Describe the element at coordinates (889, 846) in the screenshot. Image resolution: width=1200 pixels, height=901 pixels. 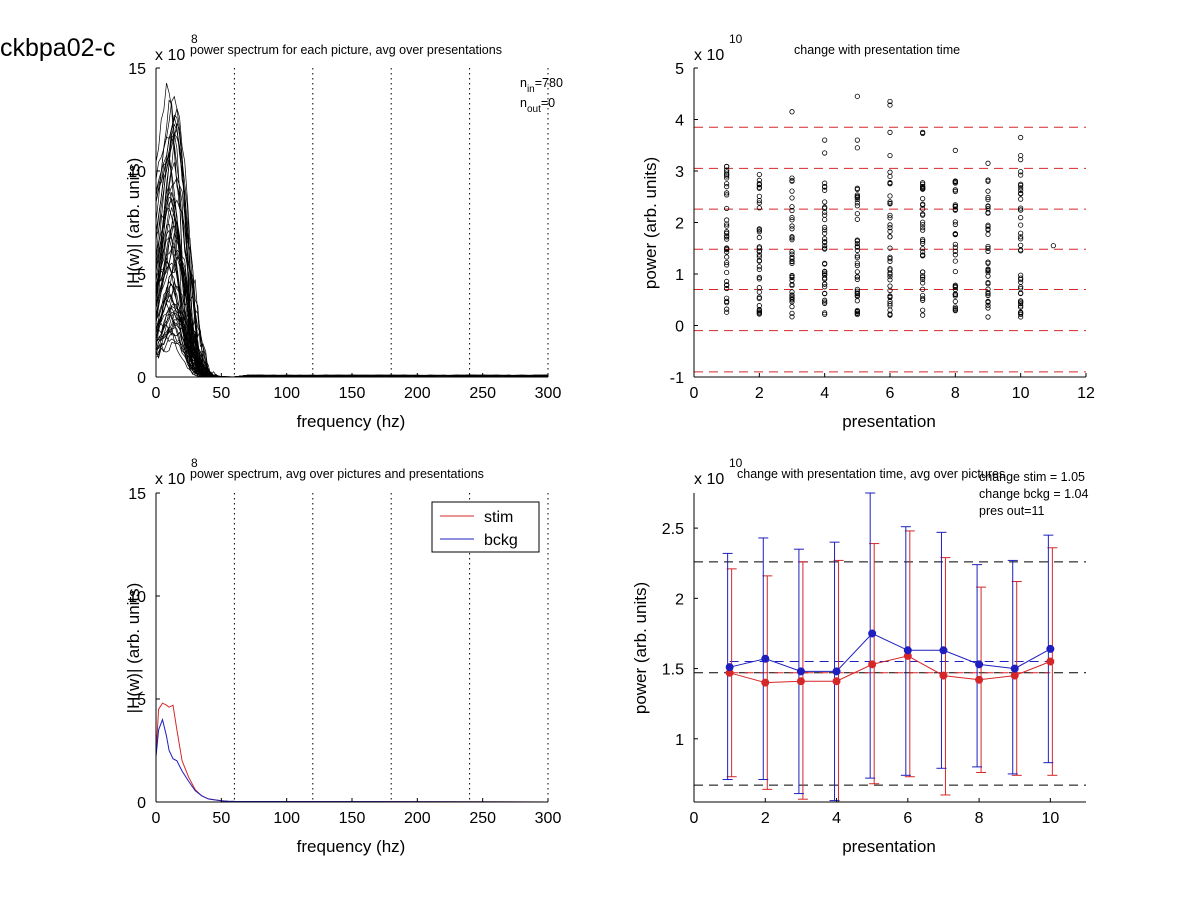
I see `x-axis-label: presentation` at that location.